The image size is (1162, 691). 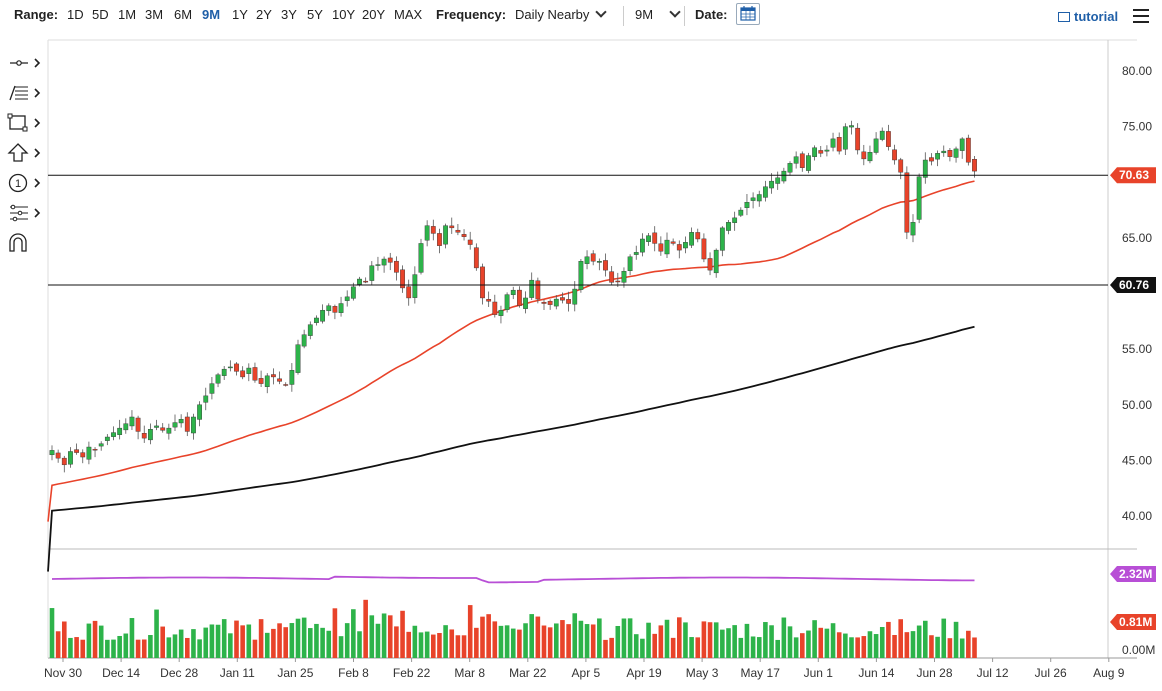 What do you see at coordinates (154, 14) in the screenshot?
I see `range-3m: 3M` at bounding box center [154, 14].